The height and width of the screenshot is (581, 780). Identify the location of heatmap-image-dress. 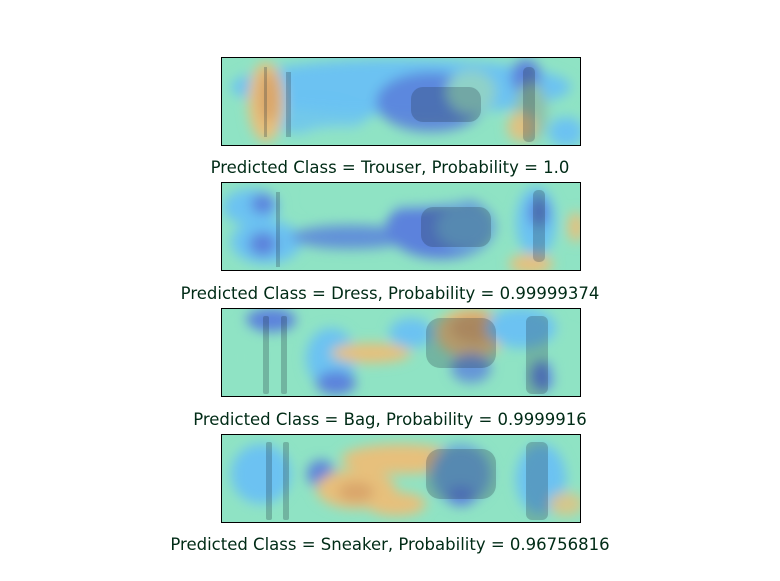
(401, 226).